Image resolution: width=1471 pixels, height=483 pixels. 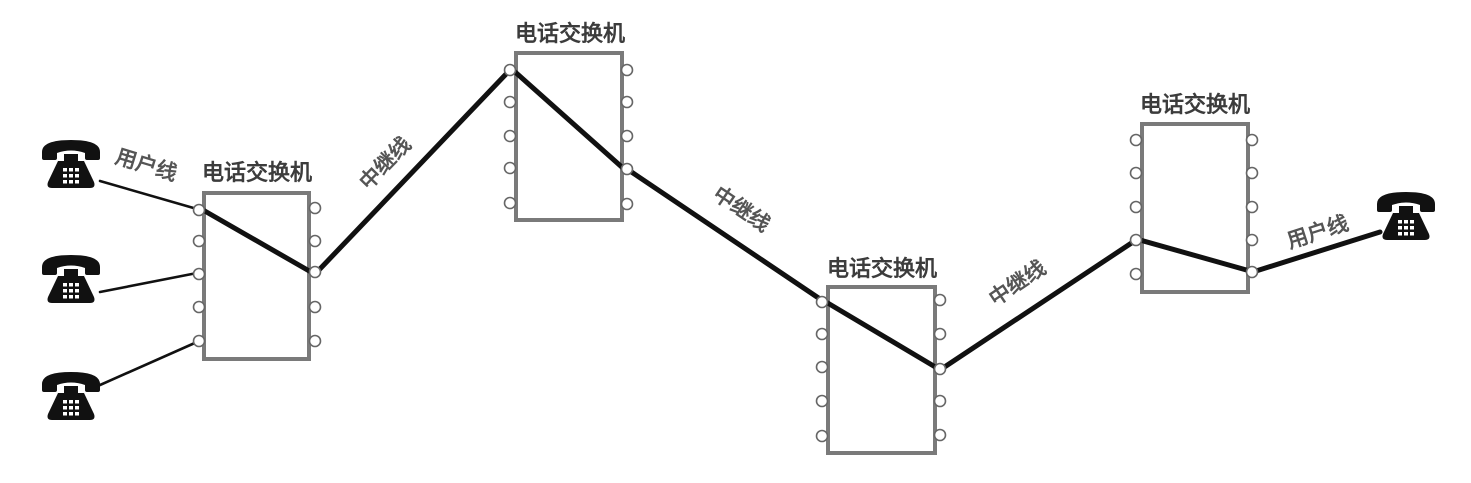 I want to click on switch-2: 电话交换机, so click(x=569, y=121).